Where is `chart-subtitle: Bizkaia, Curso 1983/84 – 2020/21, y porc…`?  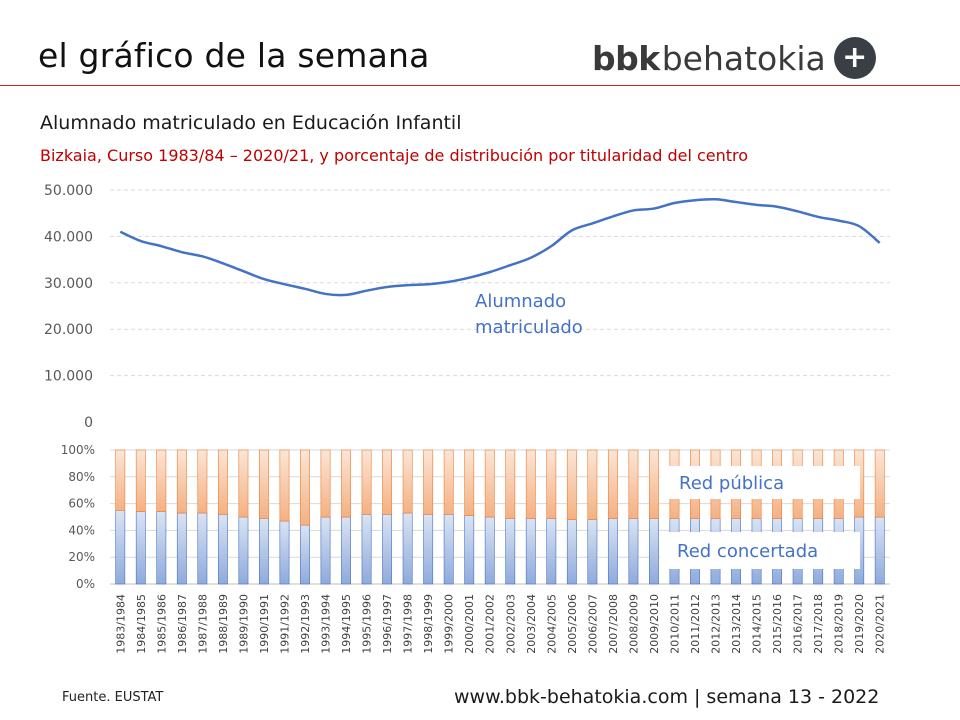
chart-subtitle: Bizkaia, Curso 1983/84 – 2020/21, y porc… is located at coordinates (394, 155).